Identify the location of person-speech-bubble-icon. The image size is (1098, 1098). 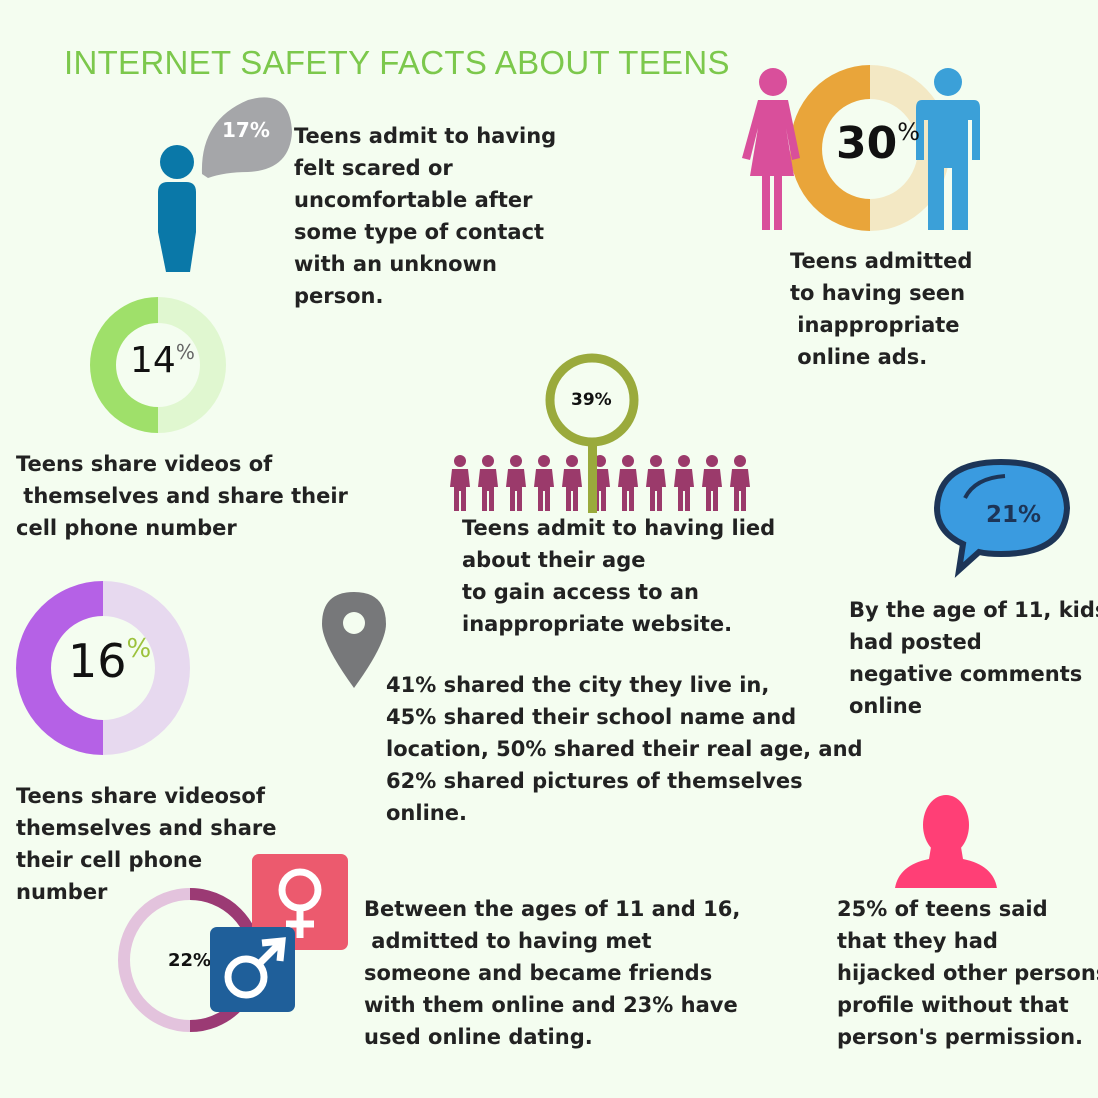
(225, 184).